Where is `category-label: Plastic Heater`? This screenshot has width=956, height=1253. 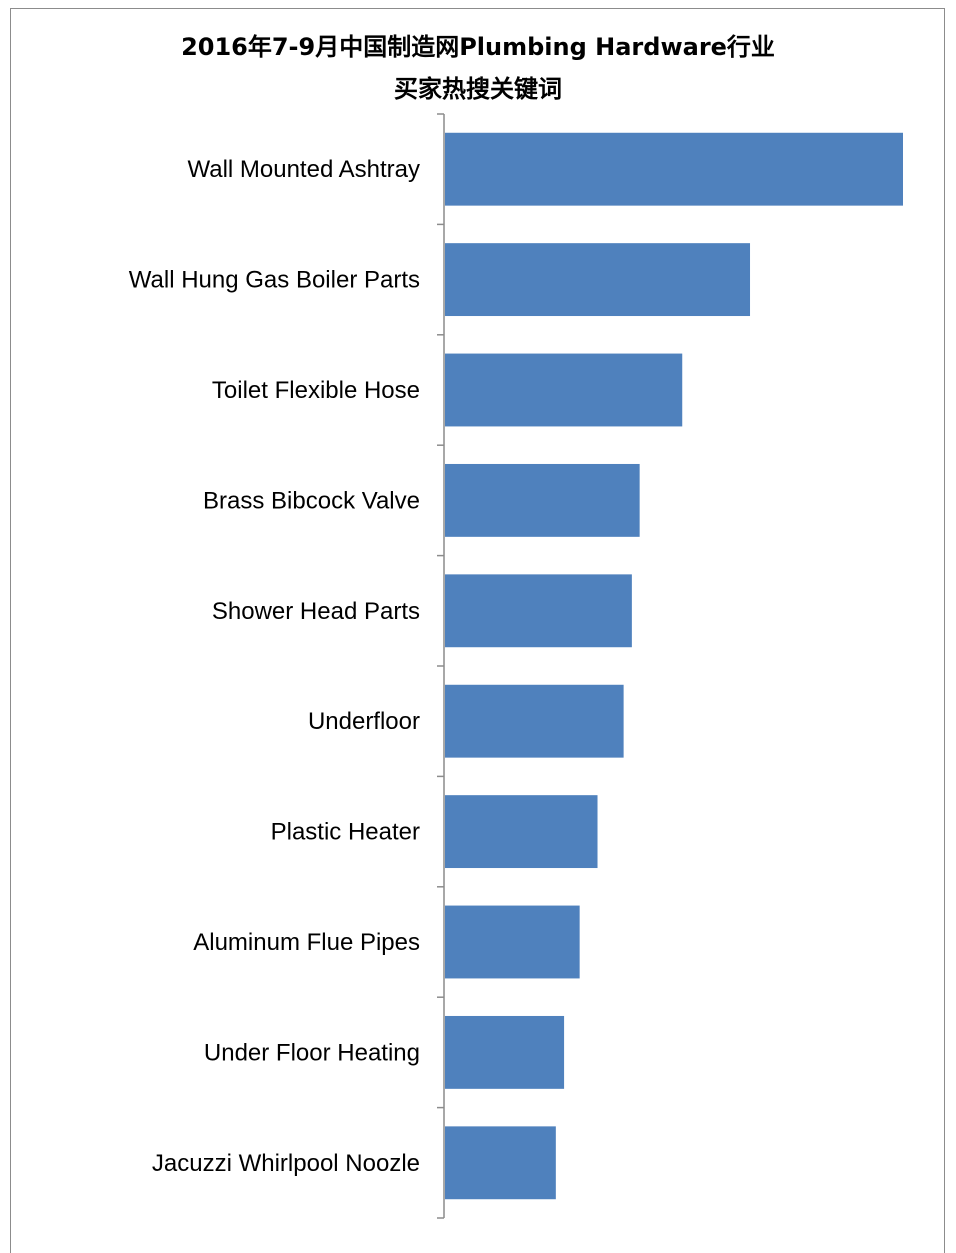
category-label: Plastic Heater is located at coordinates (345, 832).